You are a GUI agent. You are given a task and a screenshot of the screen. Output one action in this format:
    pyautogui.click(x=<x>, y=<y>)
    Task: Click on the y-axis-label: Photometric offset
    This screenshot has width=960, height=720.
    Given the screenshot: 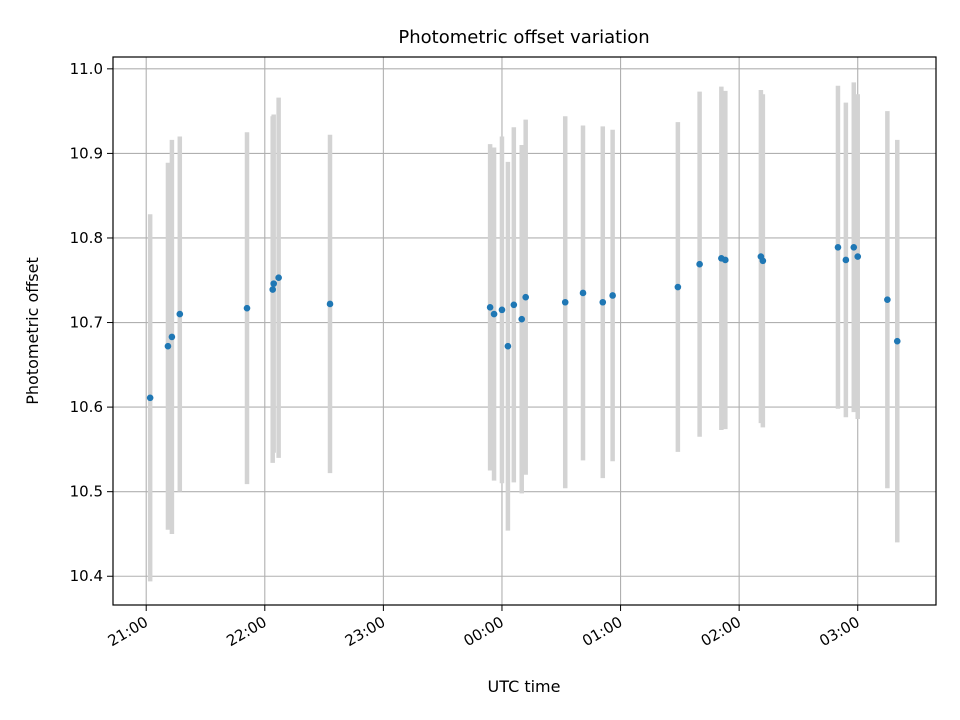 What is the action you would take?
    pyautogui.click(x=32, y=331)
    